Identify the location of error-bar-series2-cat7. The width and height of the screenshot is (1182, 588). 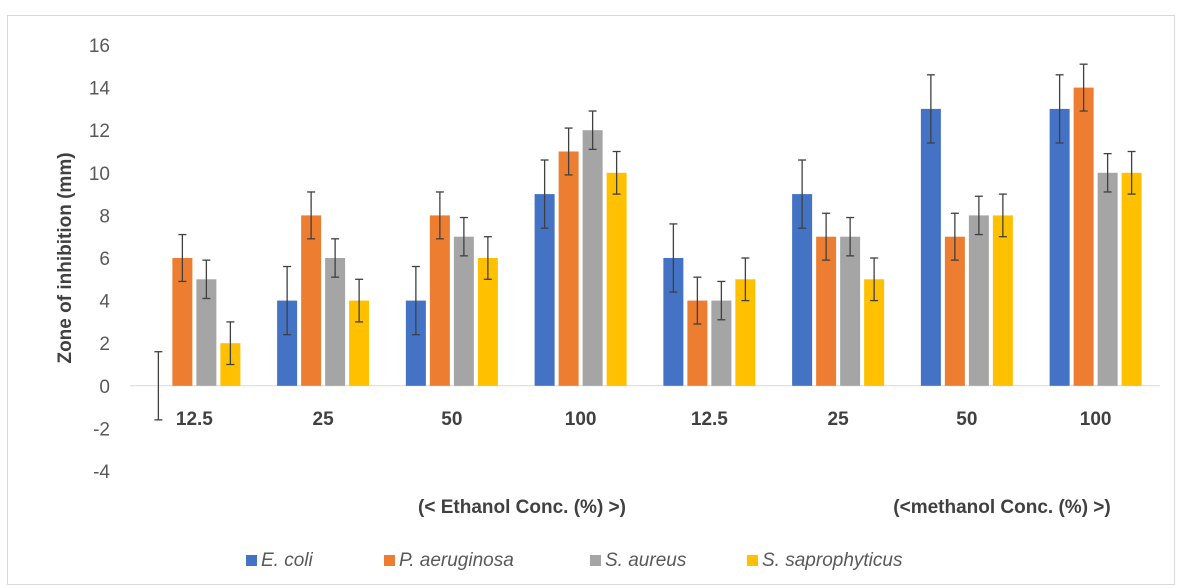
(1107, 172).